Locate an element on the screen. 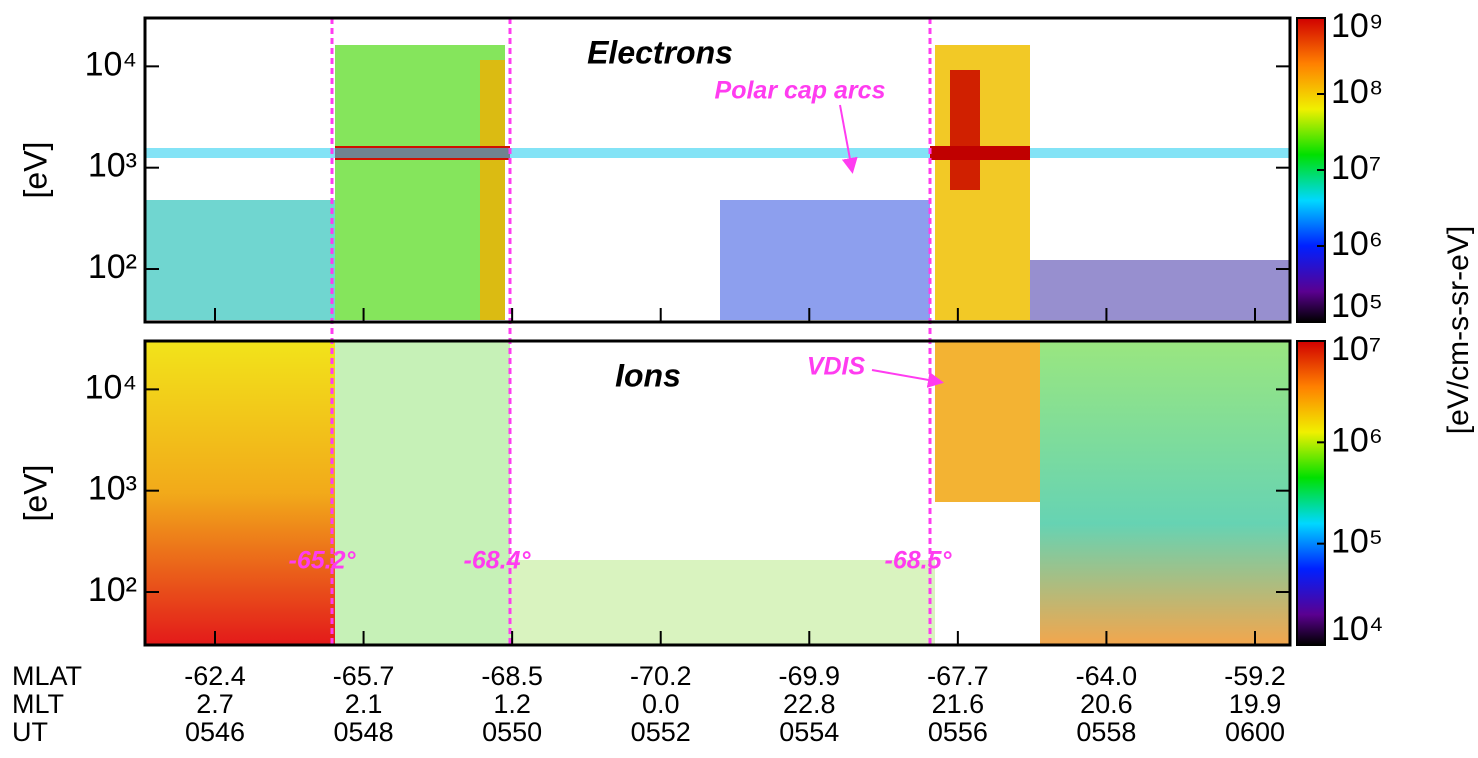 This screenshot has height=758, width=1478. x-tick-label: -64.0 is located at coordinates (1107, 676).